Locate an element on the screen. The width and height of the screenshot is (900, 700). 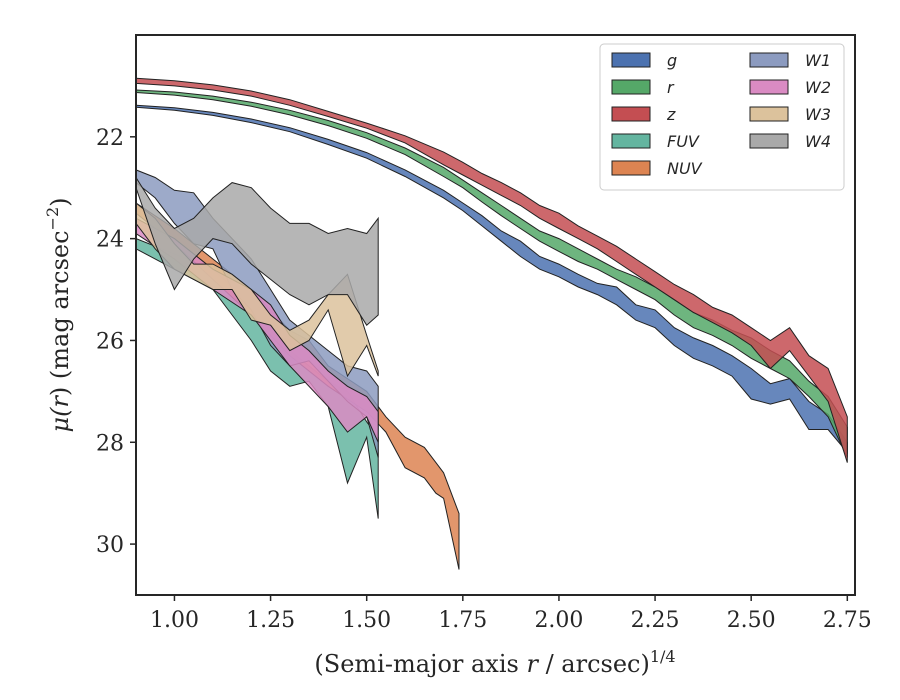
y-axis-label-var: r is located at coordinates (60, 401).